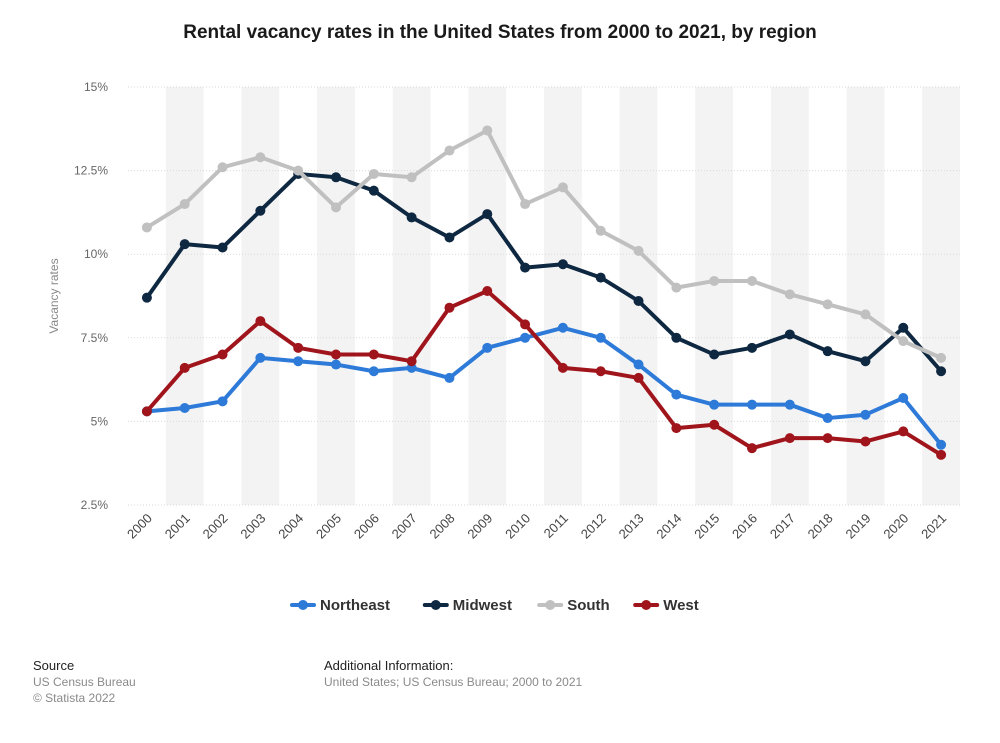 The image size is (1000, 743). What do you see at coordinates (355, 605) in the screenshot?
I see `legend-label-northeast: Northeast` at bounding box center [355, 605].